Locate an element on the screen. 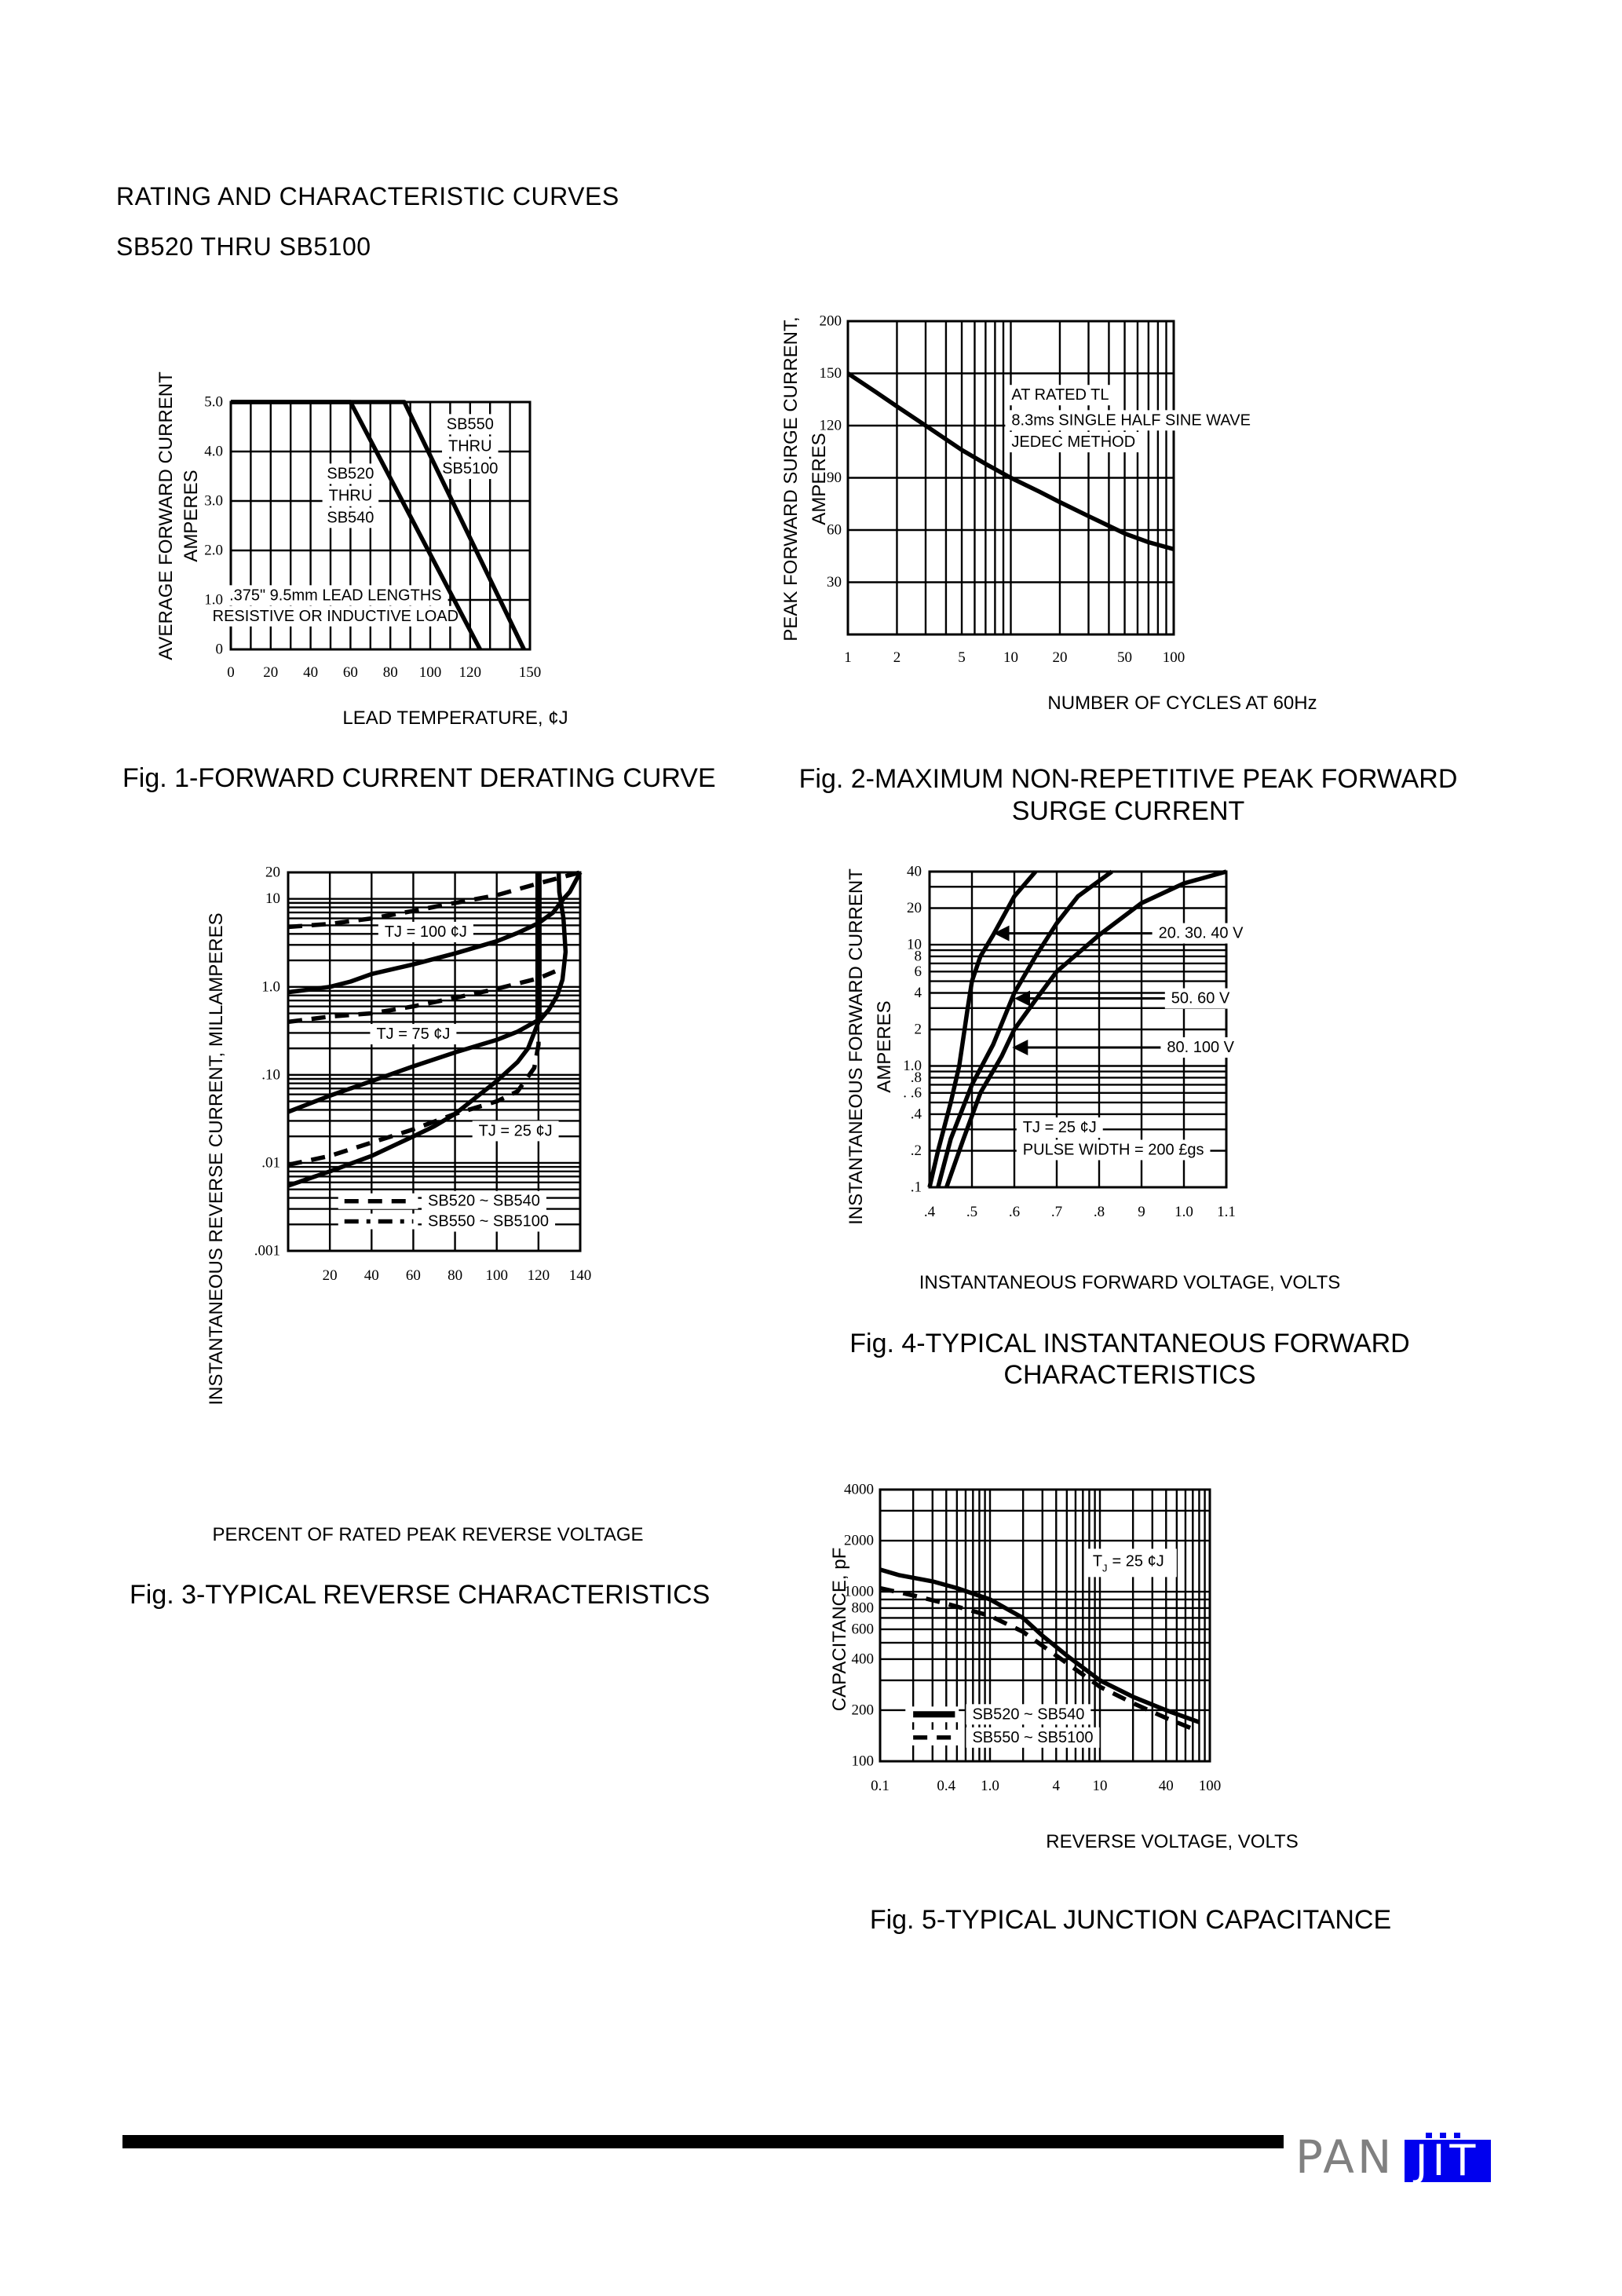 Image resolution: width=1622 pixels, height=2296 pixels. label-tj25: TJ = 25 ¢J is located at coordinates (516, 1130).